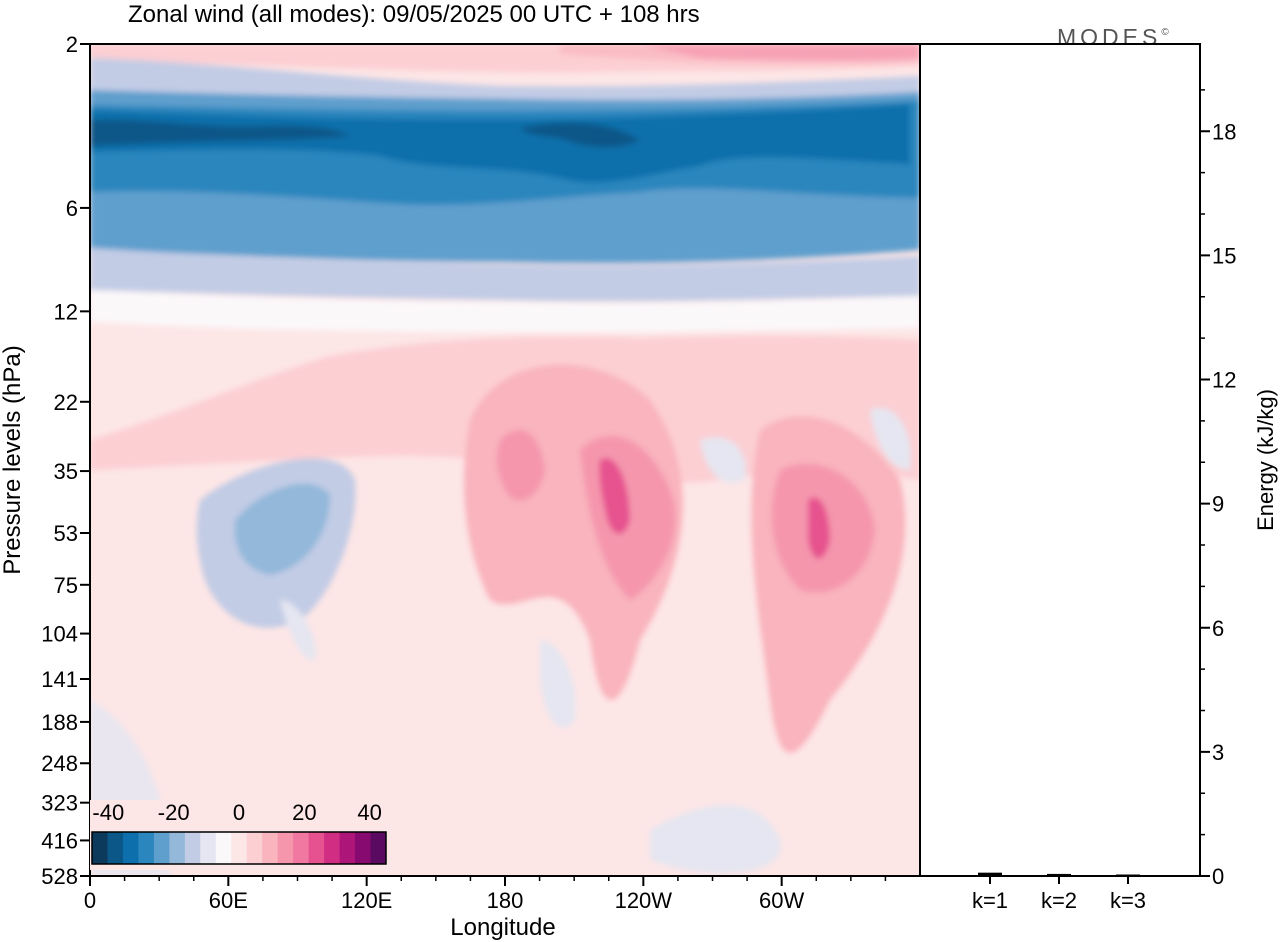 Image resolution: width=1280 pixels, height=942 pixels. What do you see at coordinates (369, 812) in the screenshot?
I see `colorbar-tick-label: 40` at bounding box center [369, 812].